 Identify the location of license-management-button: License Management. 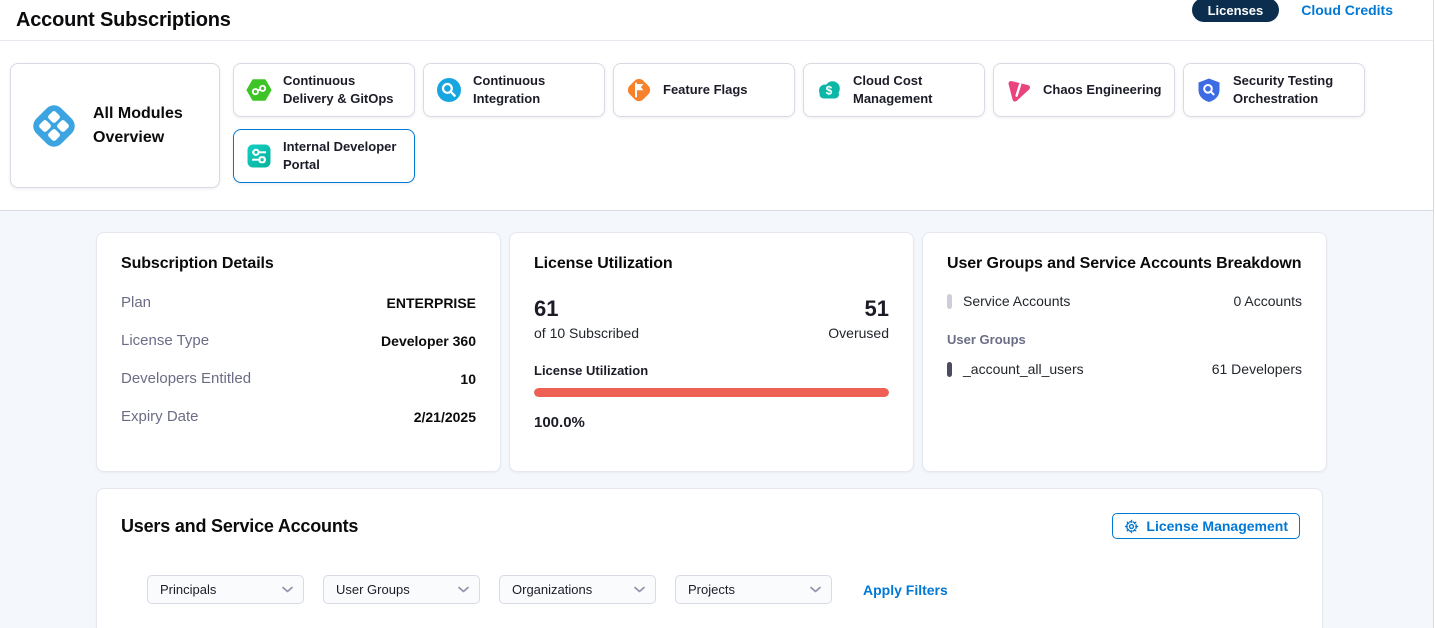
(1206, 526).